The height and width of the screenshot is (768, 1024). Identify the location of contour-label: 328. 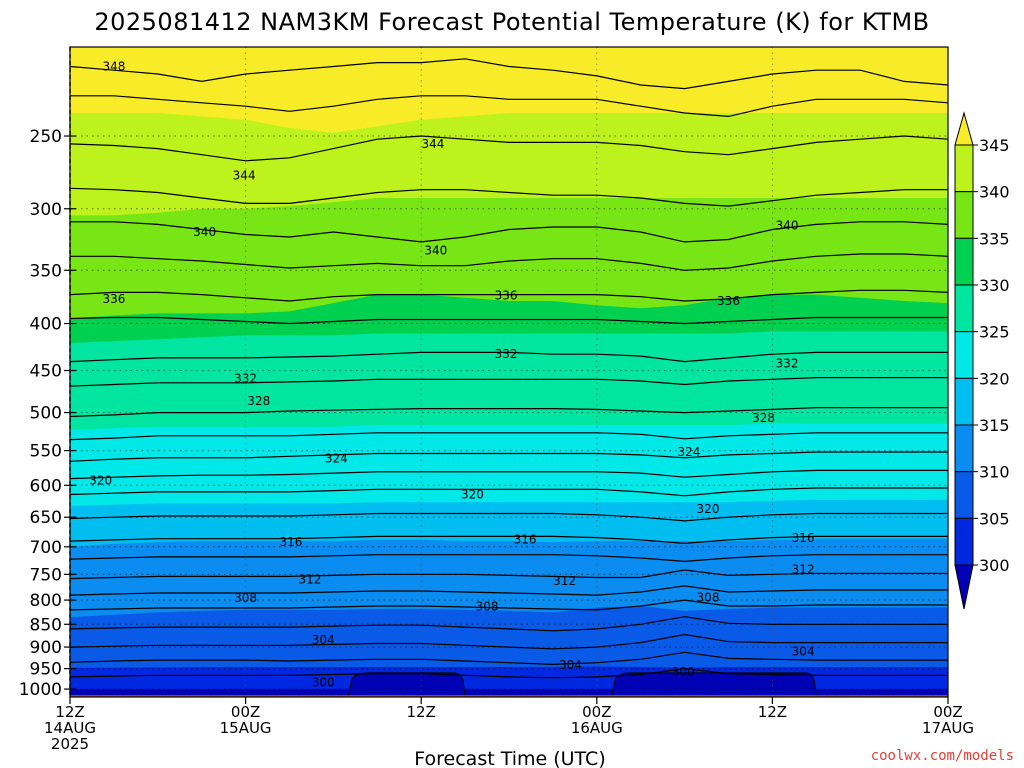
(258, 401).